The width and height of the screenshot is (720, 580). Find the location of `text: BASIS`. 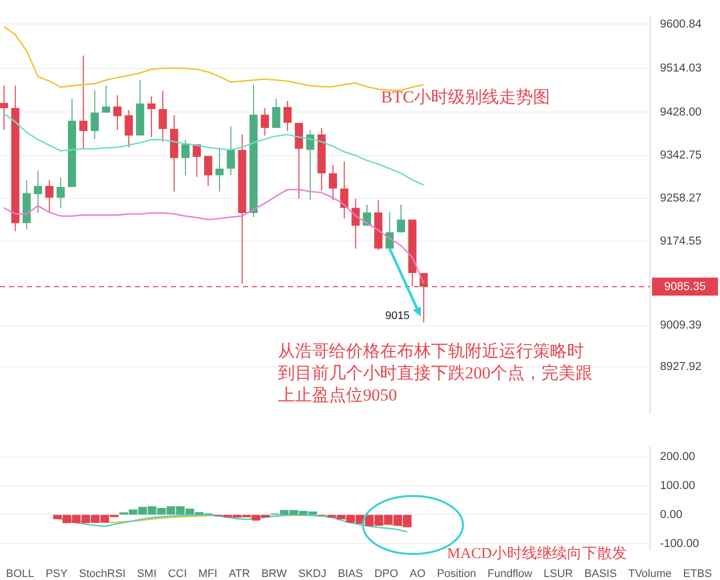

text: BASIS is located at coordinates (600, 573).